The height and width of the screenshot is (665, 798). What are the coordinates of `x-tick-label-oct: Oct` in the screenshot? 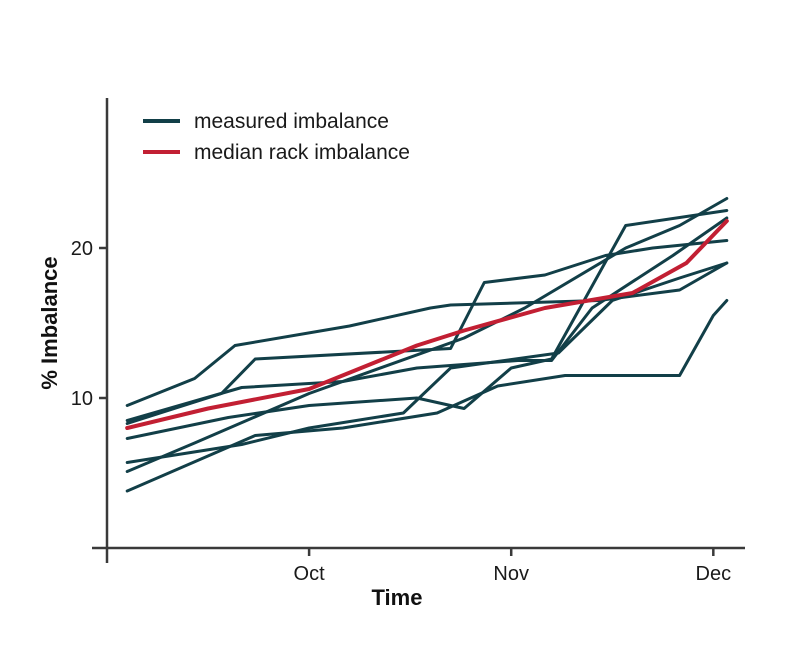 It's located at (310, 574).